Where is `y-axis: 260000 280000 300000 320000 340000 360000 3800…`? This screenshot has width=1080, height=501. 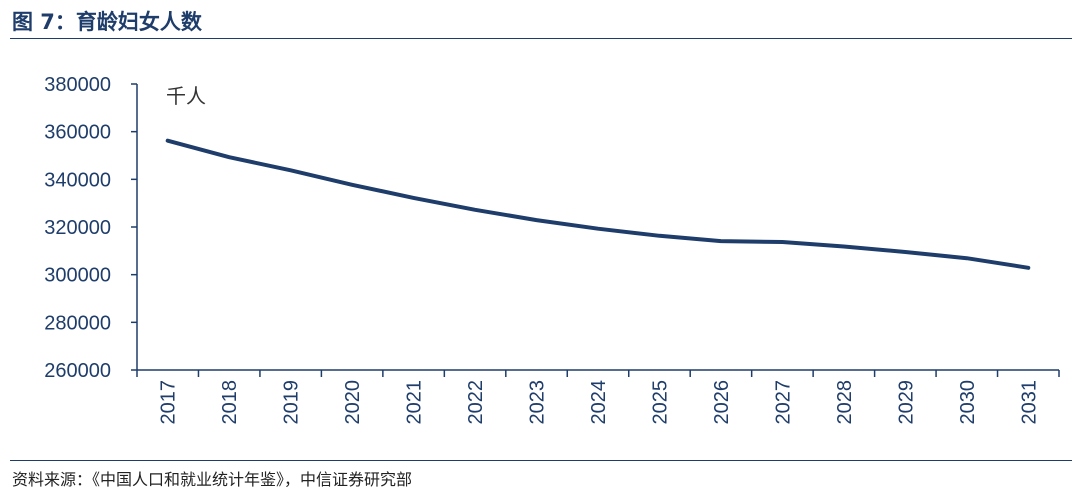
y-axis: 260000 280000 300000 320000 340000 360000 3800… is located at coordinates (91, 228).